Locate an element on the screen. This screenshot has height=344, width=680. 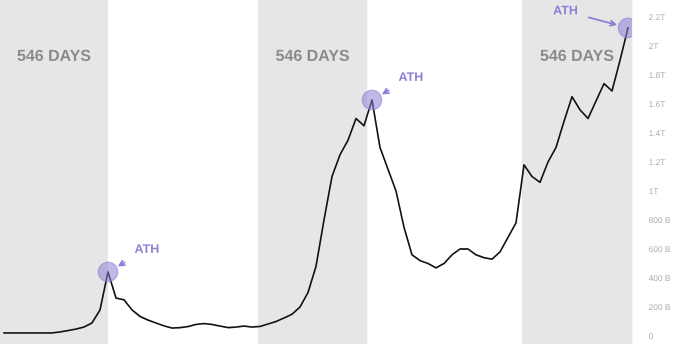
y-tick-label: 400 B is located at coordinates (659, 278).